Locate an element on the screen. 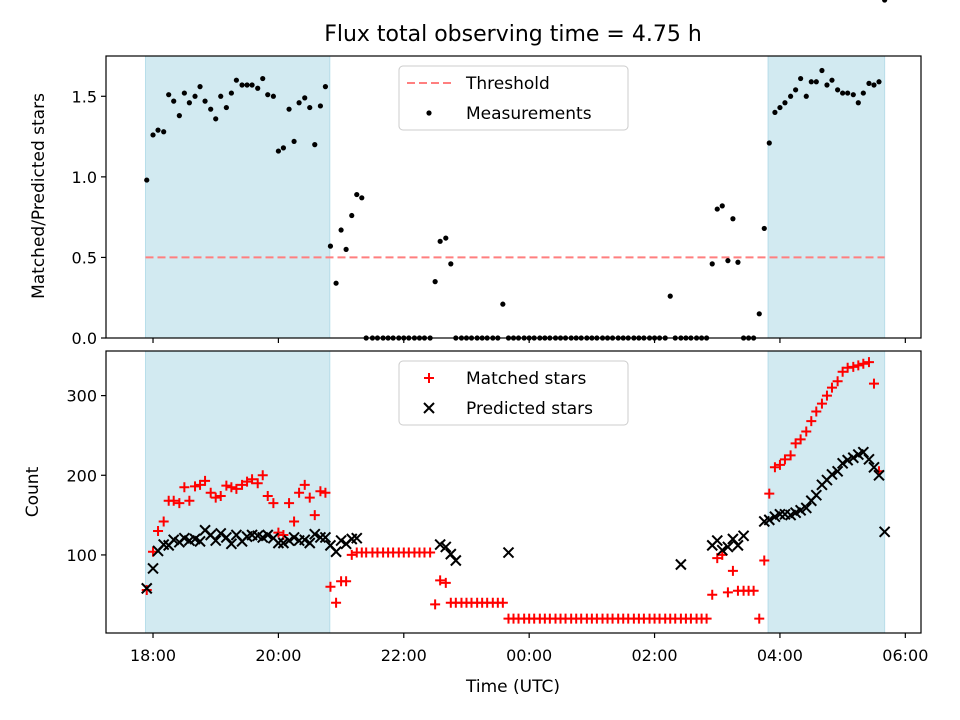 The image size is (960, 720). y-tick-label: 1.0 is located at coordinates (84, 177).